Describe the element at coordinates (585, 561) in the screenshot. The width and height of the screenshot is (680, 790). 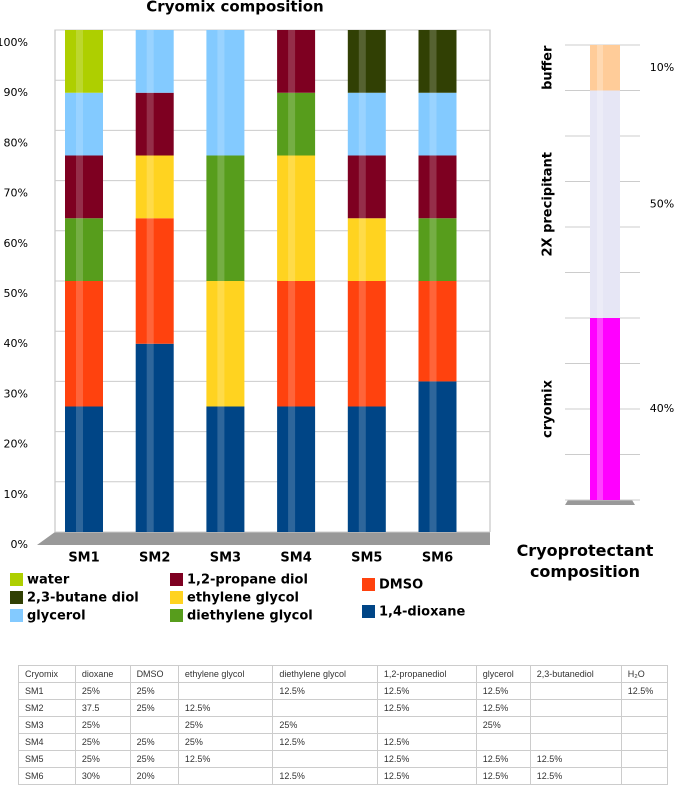
I see `chart-title: Cryoprotectant composition` at that location.